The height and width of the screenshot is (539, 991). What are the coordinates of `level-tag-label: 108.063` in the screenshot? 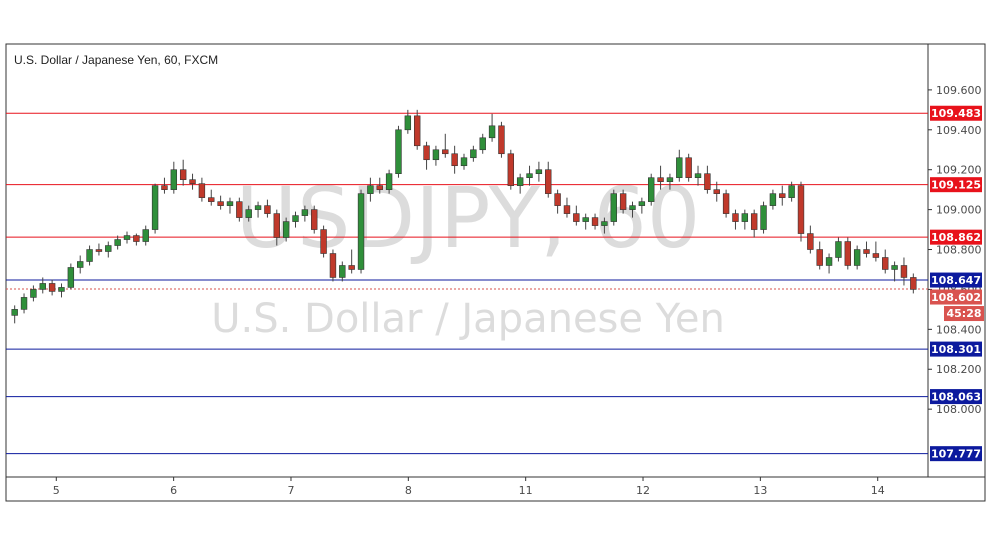 It's located at (956, 397).